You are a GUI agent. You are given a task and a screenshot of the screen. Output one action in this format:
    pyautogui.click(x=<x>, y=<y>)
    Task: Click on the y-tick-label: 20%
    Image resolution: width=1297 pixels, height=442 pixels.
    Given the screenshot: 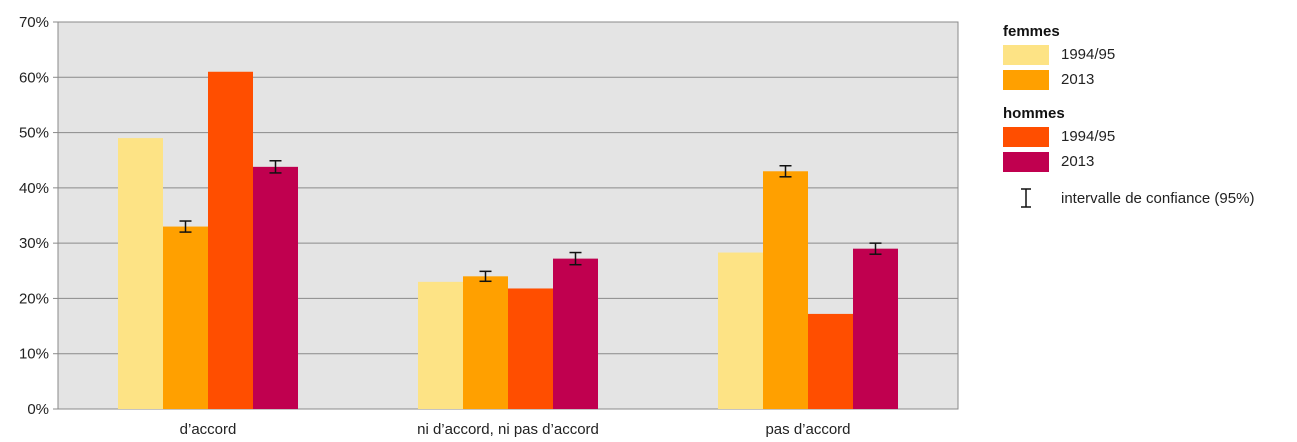 What is the action you would take?
    pyautogui.click(x=34, y=298)
    